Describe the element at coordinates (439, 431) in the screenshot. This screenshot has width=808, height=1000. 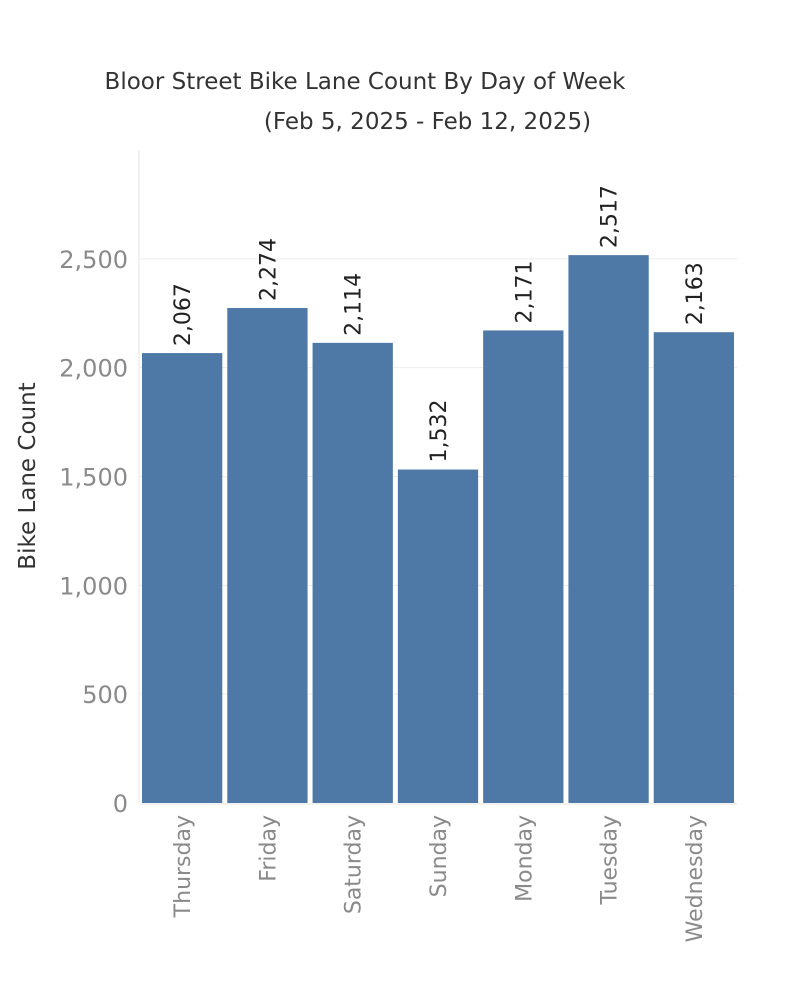
I see `data-label: 1,532` at that location.